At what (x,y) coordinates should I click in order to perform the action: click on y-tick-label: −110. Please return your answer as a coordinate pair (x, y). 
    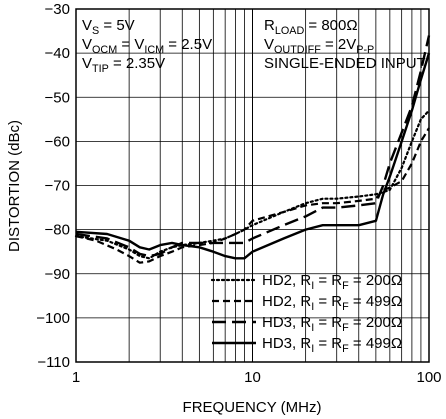
    Looking at the image, I should click on (53, 362).